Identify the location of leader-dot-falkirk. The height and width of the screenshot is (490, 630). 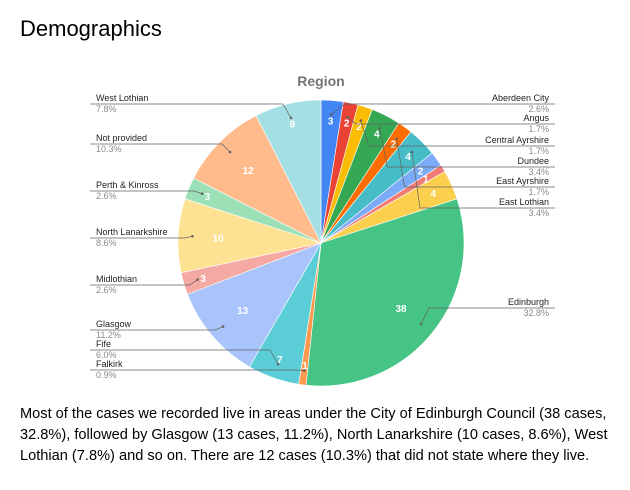
(304, 370).